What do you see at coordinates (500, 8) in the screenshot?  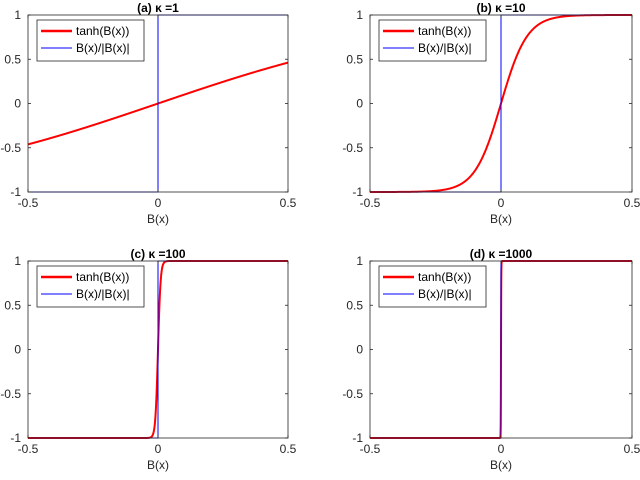 I see `panel-title: (b) κ =10` at bounding box center [500, 8].